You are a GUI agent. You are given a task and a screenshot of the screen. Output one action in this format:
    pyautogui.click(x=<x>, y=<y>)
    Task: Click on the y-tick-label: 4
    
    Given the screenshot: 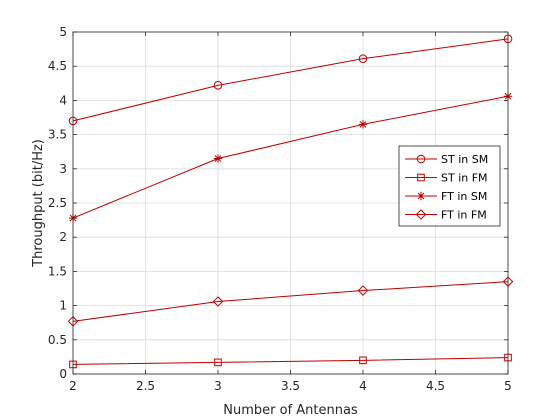 What is the action you would take?
    pyautogui.click(x=63, y=100)
    